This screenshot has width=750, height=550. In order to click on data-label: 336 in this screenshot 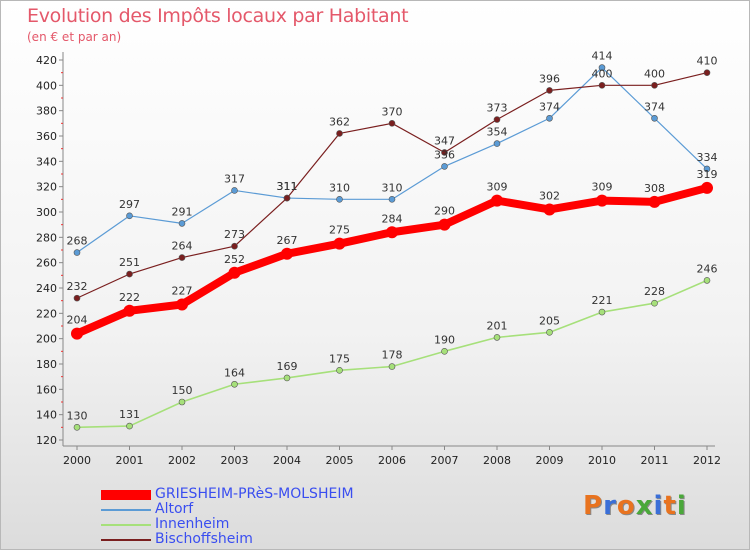, I will do `click(444, 154)`.